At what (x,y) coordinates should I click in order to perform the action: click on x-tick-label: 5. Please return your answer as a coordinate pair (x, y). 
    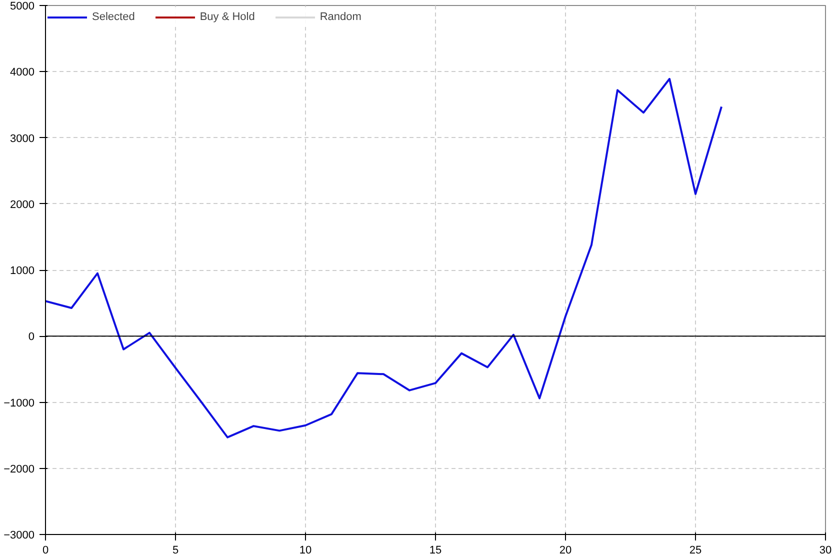
    Looking at the image, I should click on (175, 550).